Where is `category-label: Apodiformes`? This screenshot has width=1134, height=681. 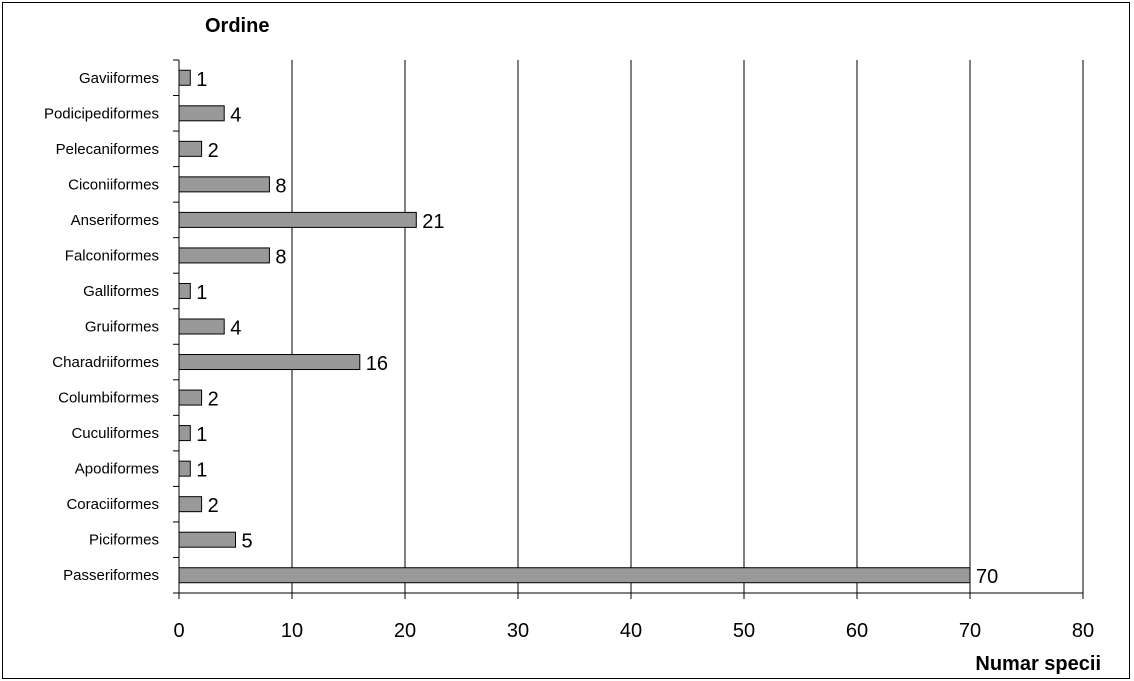
category-label: Apodiformes is located at coordinates (117, 469).